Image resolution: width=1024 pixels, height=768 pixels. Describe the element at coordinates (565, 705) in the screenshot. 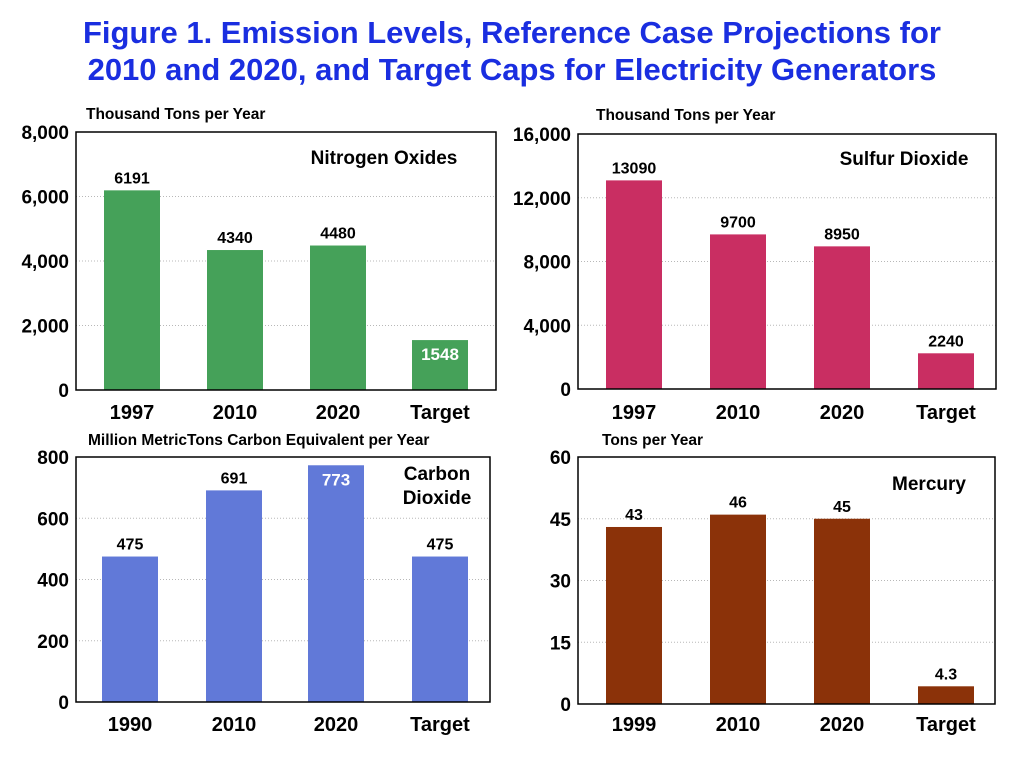

I see `chart-4-ytick-label: 0` at that location.